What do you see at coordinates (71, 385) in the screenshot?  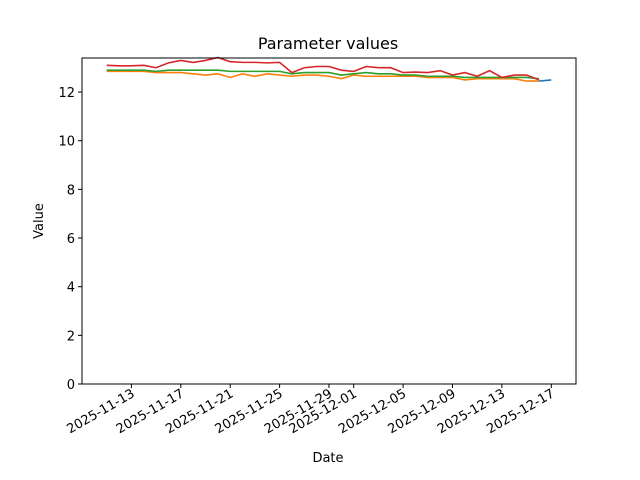 I see `y-tick-label: 0` at bounding box center [71, 385].